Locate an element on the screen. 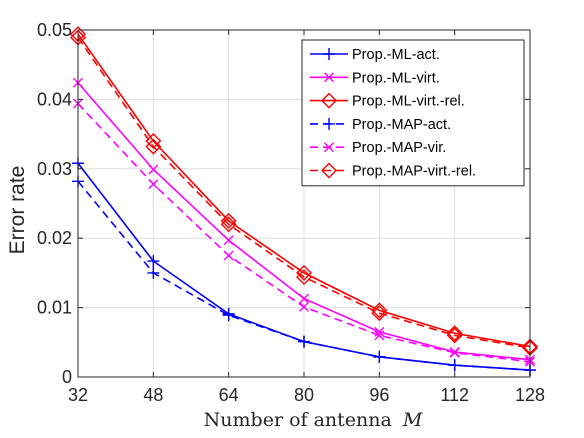  y-tick-label: 0 is located at coordinates (67, 377).